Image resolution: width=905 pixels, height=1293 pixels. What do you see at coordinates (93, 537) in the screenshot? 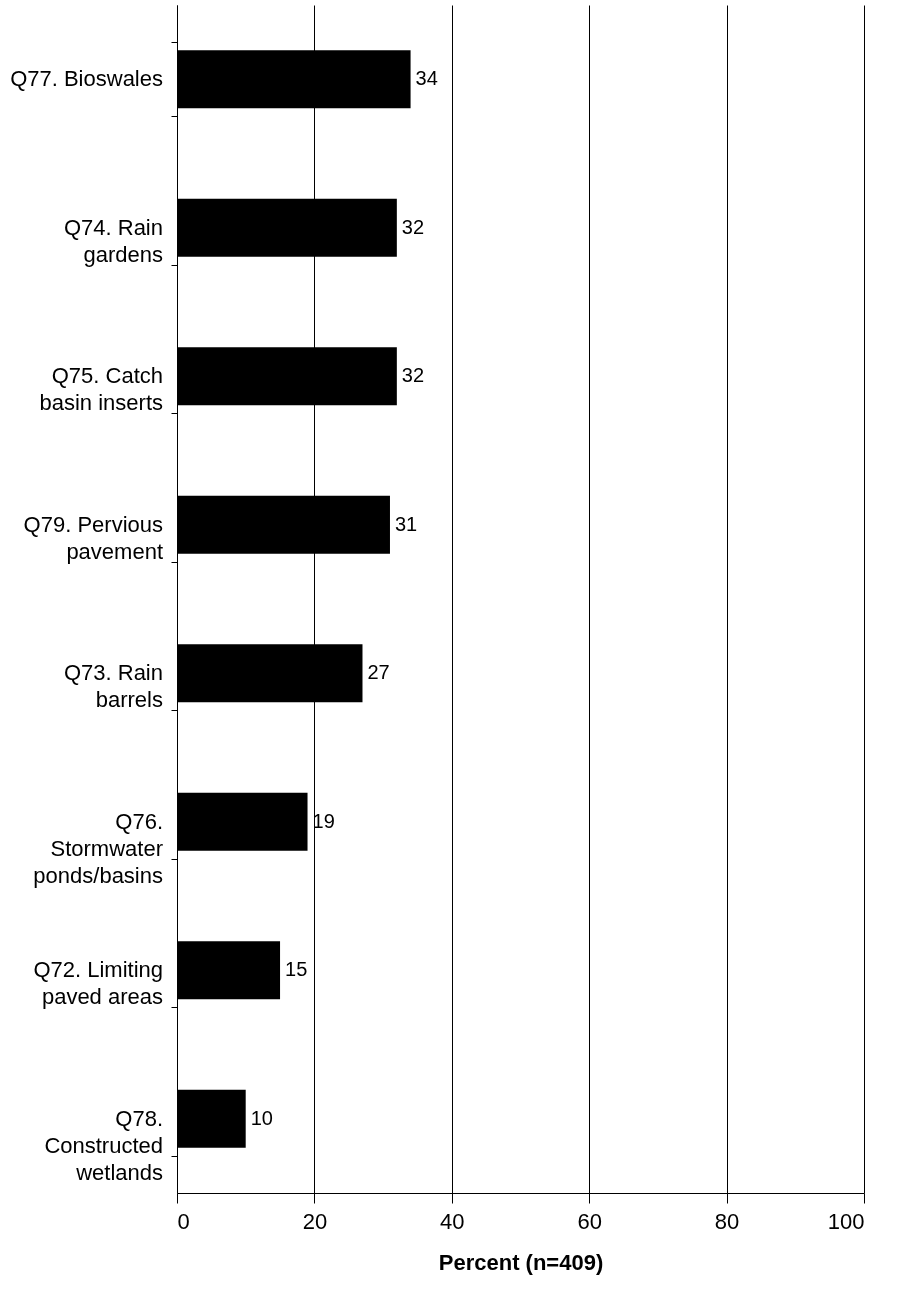
I see `y-tick-label: Q79. Pervious pavement` at bounding box center [93, 537].